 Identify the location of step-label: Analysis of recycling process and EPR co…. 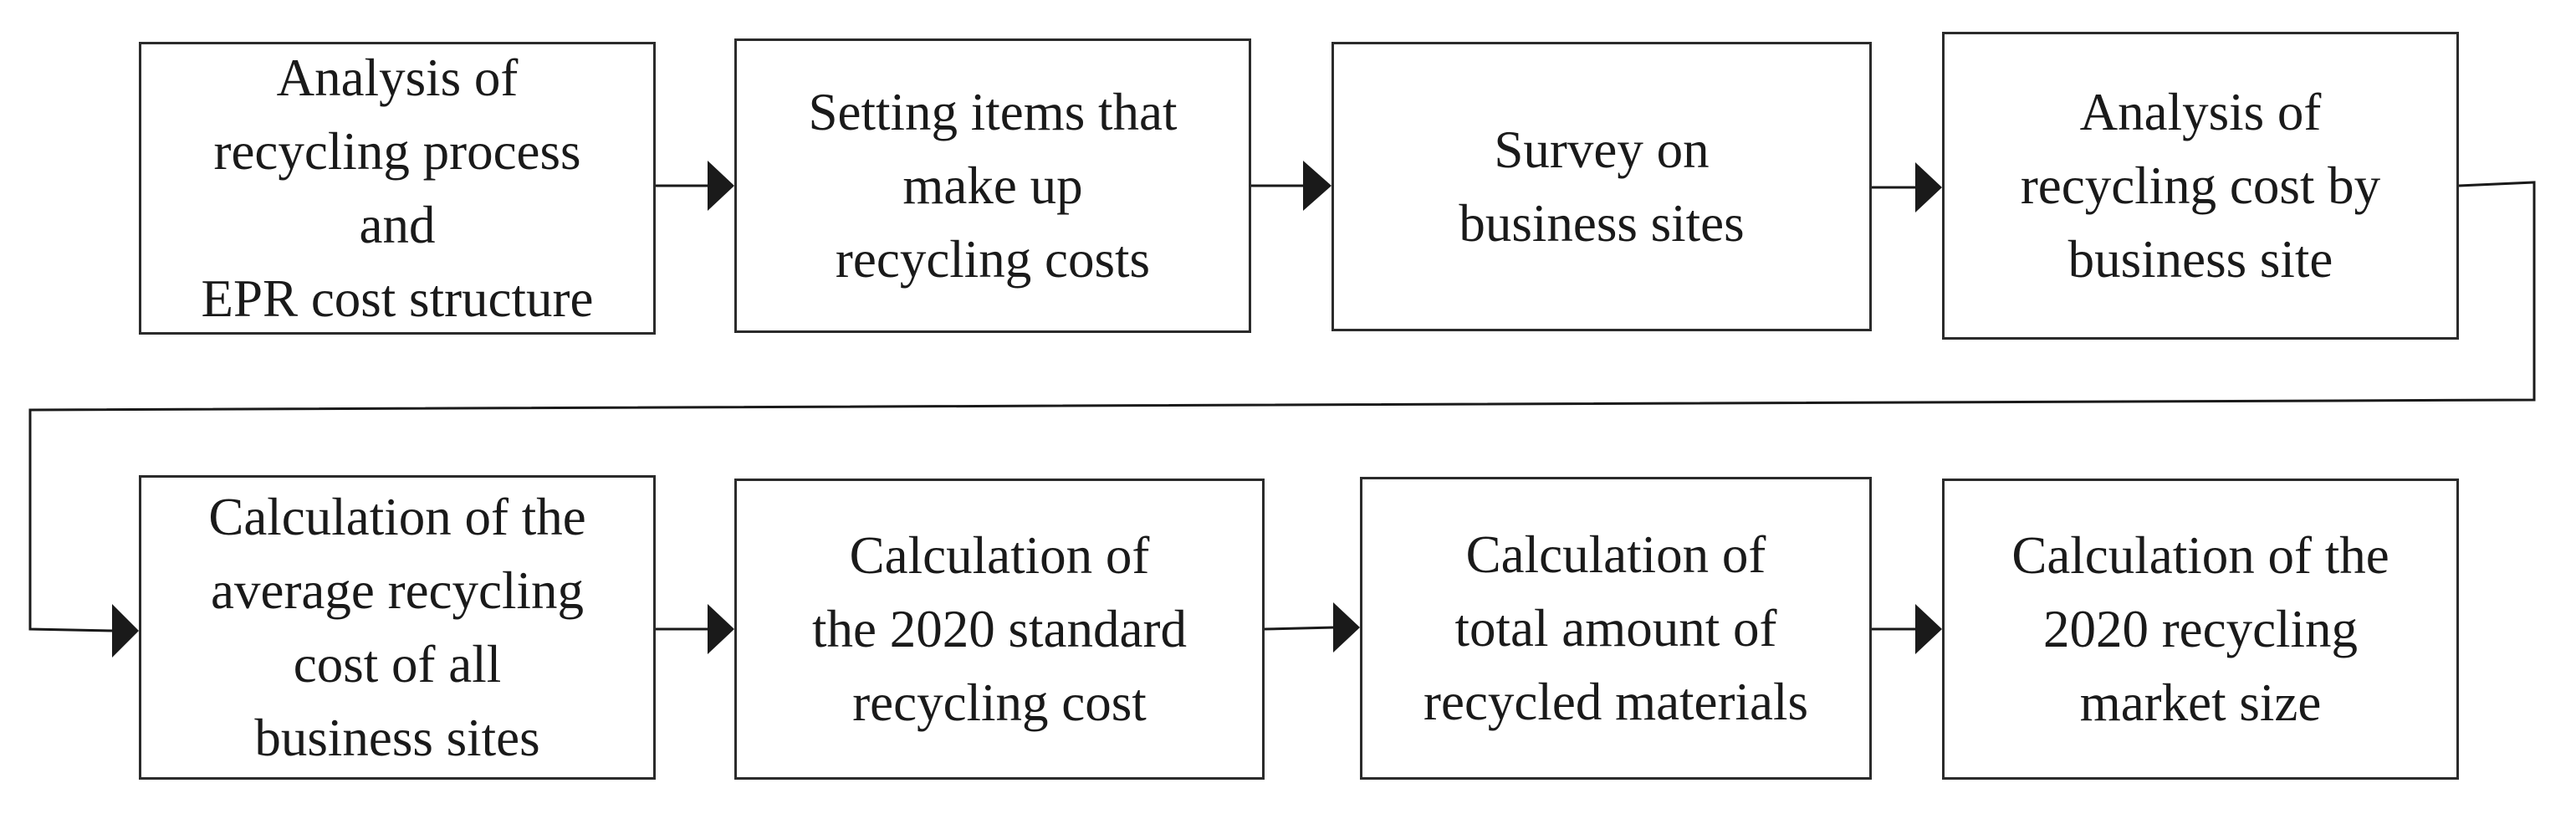
(397, 188).